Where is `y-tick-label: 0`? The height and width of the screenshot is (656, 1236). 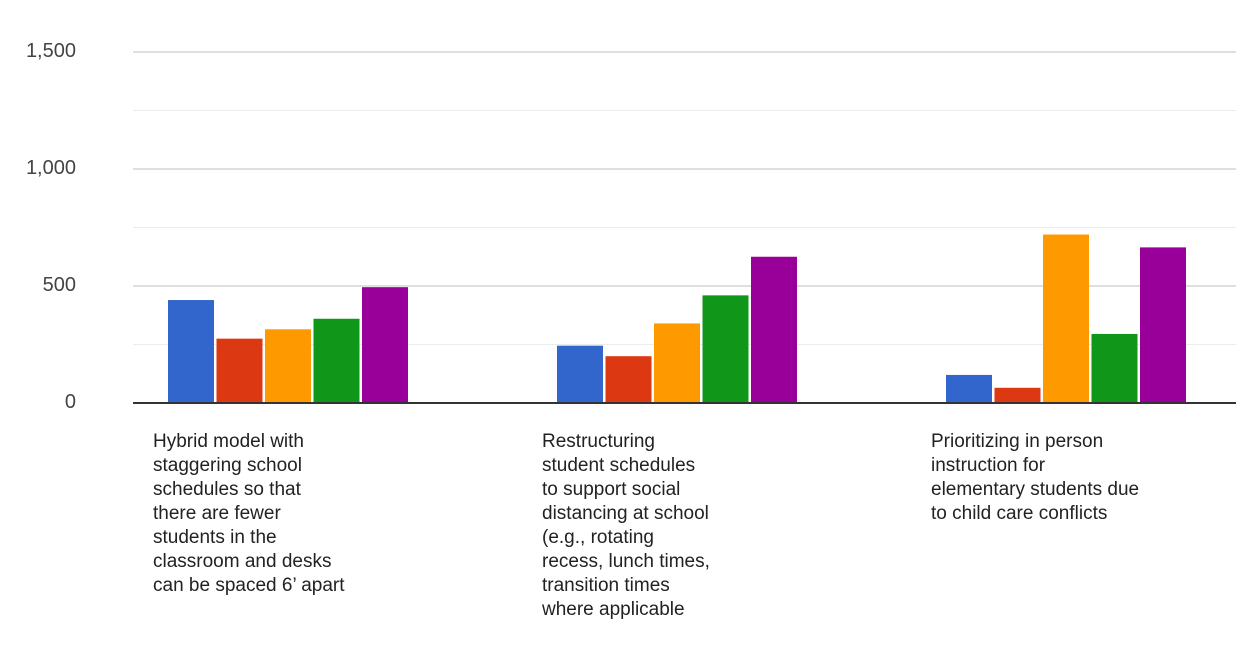
y-tick-label: 0 is located at coordinates (70, 402).